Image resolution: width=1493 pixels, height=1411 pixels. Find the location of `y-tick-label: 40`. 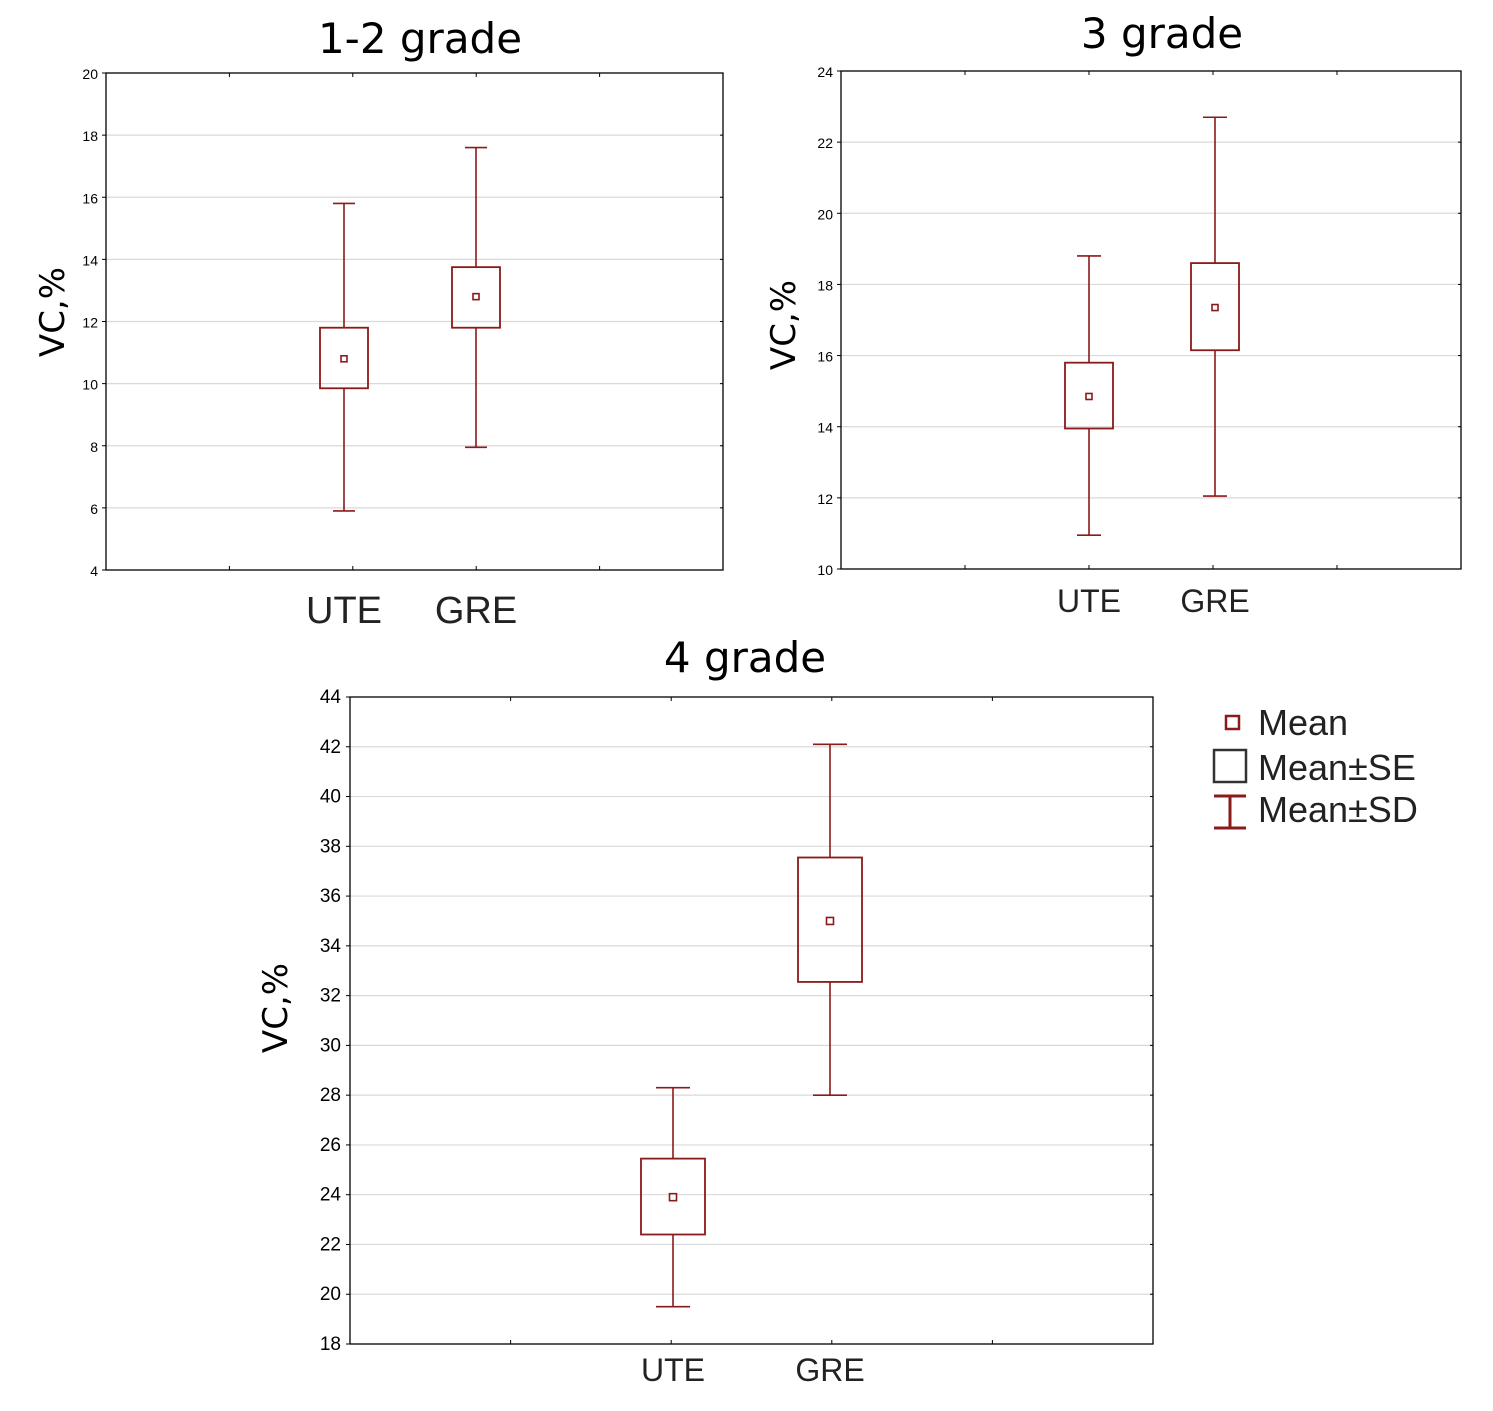

y-tick-label: 40 is located at coordinates (330, 797).